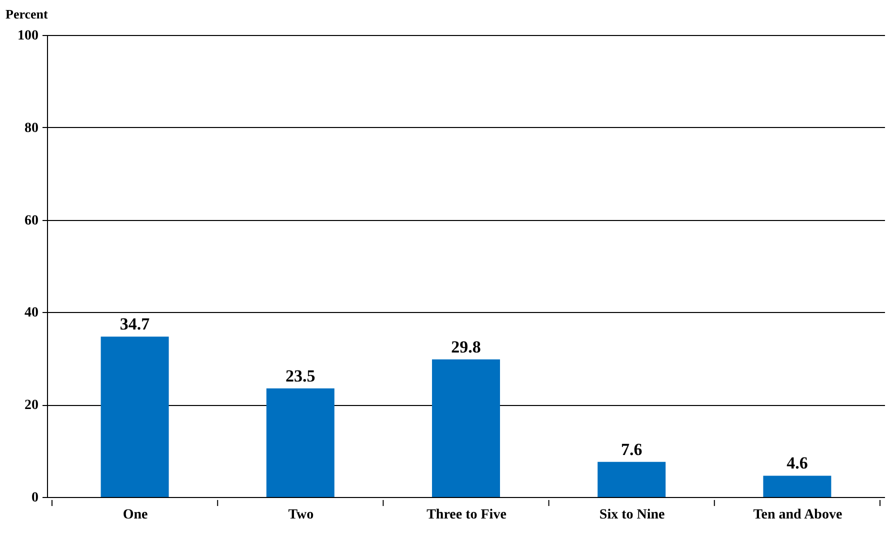 The width and height of the screenshot is (890, 539). Describe the element at coordinates (301, 515) in the screenshot. I see `x-tick-label: Two` at that location.